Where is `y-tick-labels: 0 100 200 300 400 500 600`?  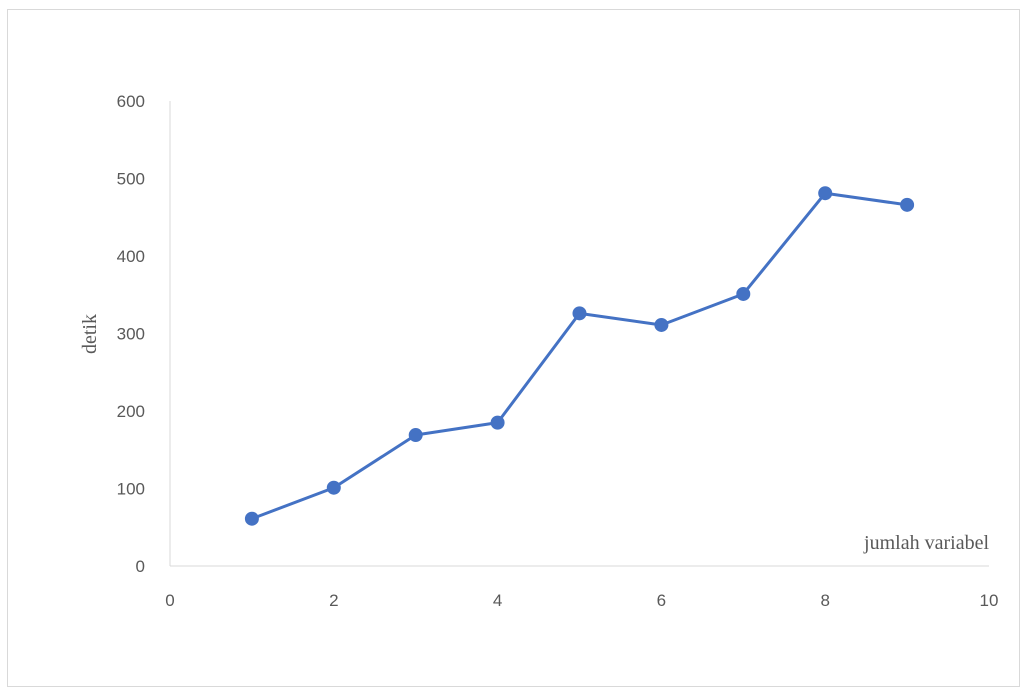 y-tick-labels: 0 100 200 300 400 500 600 is located at coordinates (131, 334).